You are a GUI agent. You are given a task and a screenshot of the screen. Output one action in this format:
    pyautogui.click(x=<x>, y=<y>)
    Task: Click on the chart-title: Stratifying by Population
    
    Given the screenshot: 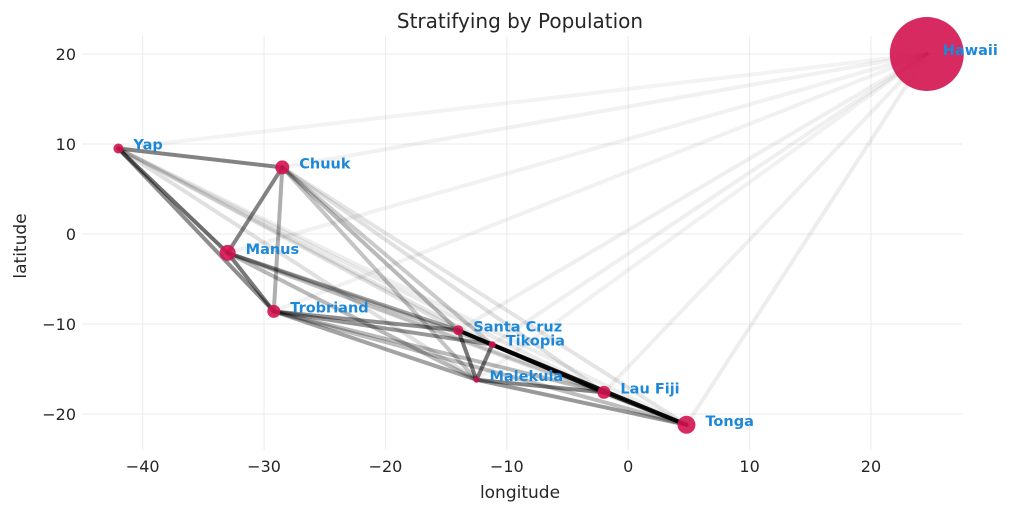 What is the action you would take?
    pyautogui.click(x=520, y=21)
    